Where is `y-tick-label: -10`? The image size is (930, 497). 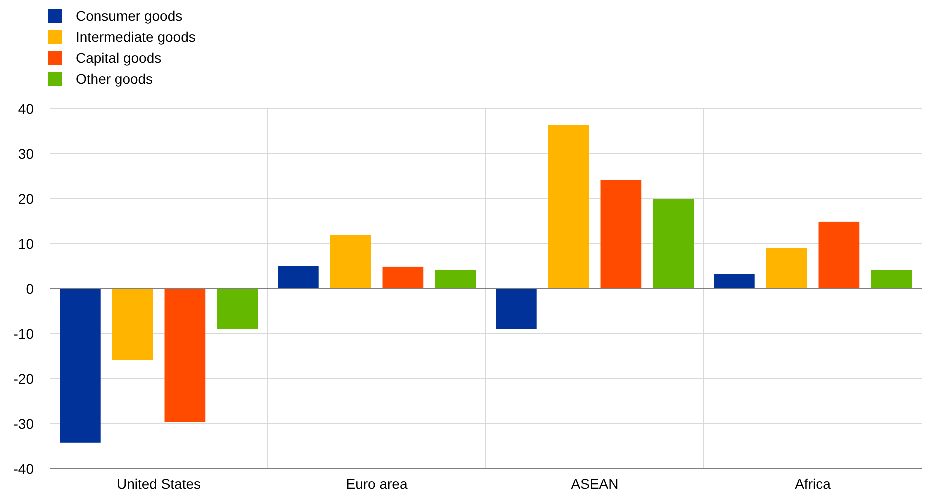
y-tick-label: -10 is located at coordinates (24, 334).